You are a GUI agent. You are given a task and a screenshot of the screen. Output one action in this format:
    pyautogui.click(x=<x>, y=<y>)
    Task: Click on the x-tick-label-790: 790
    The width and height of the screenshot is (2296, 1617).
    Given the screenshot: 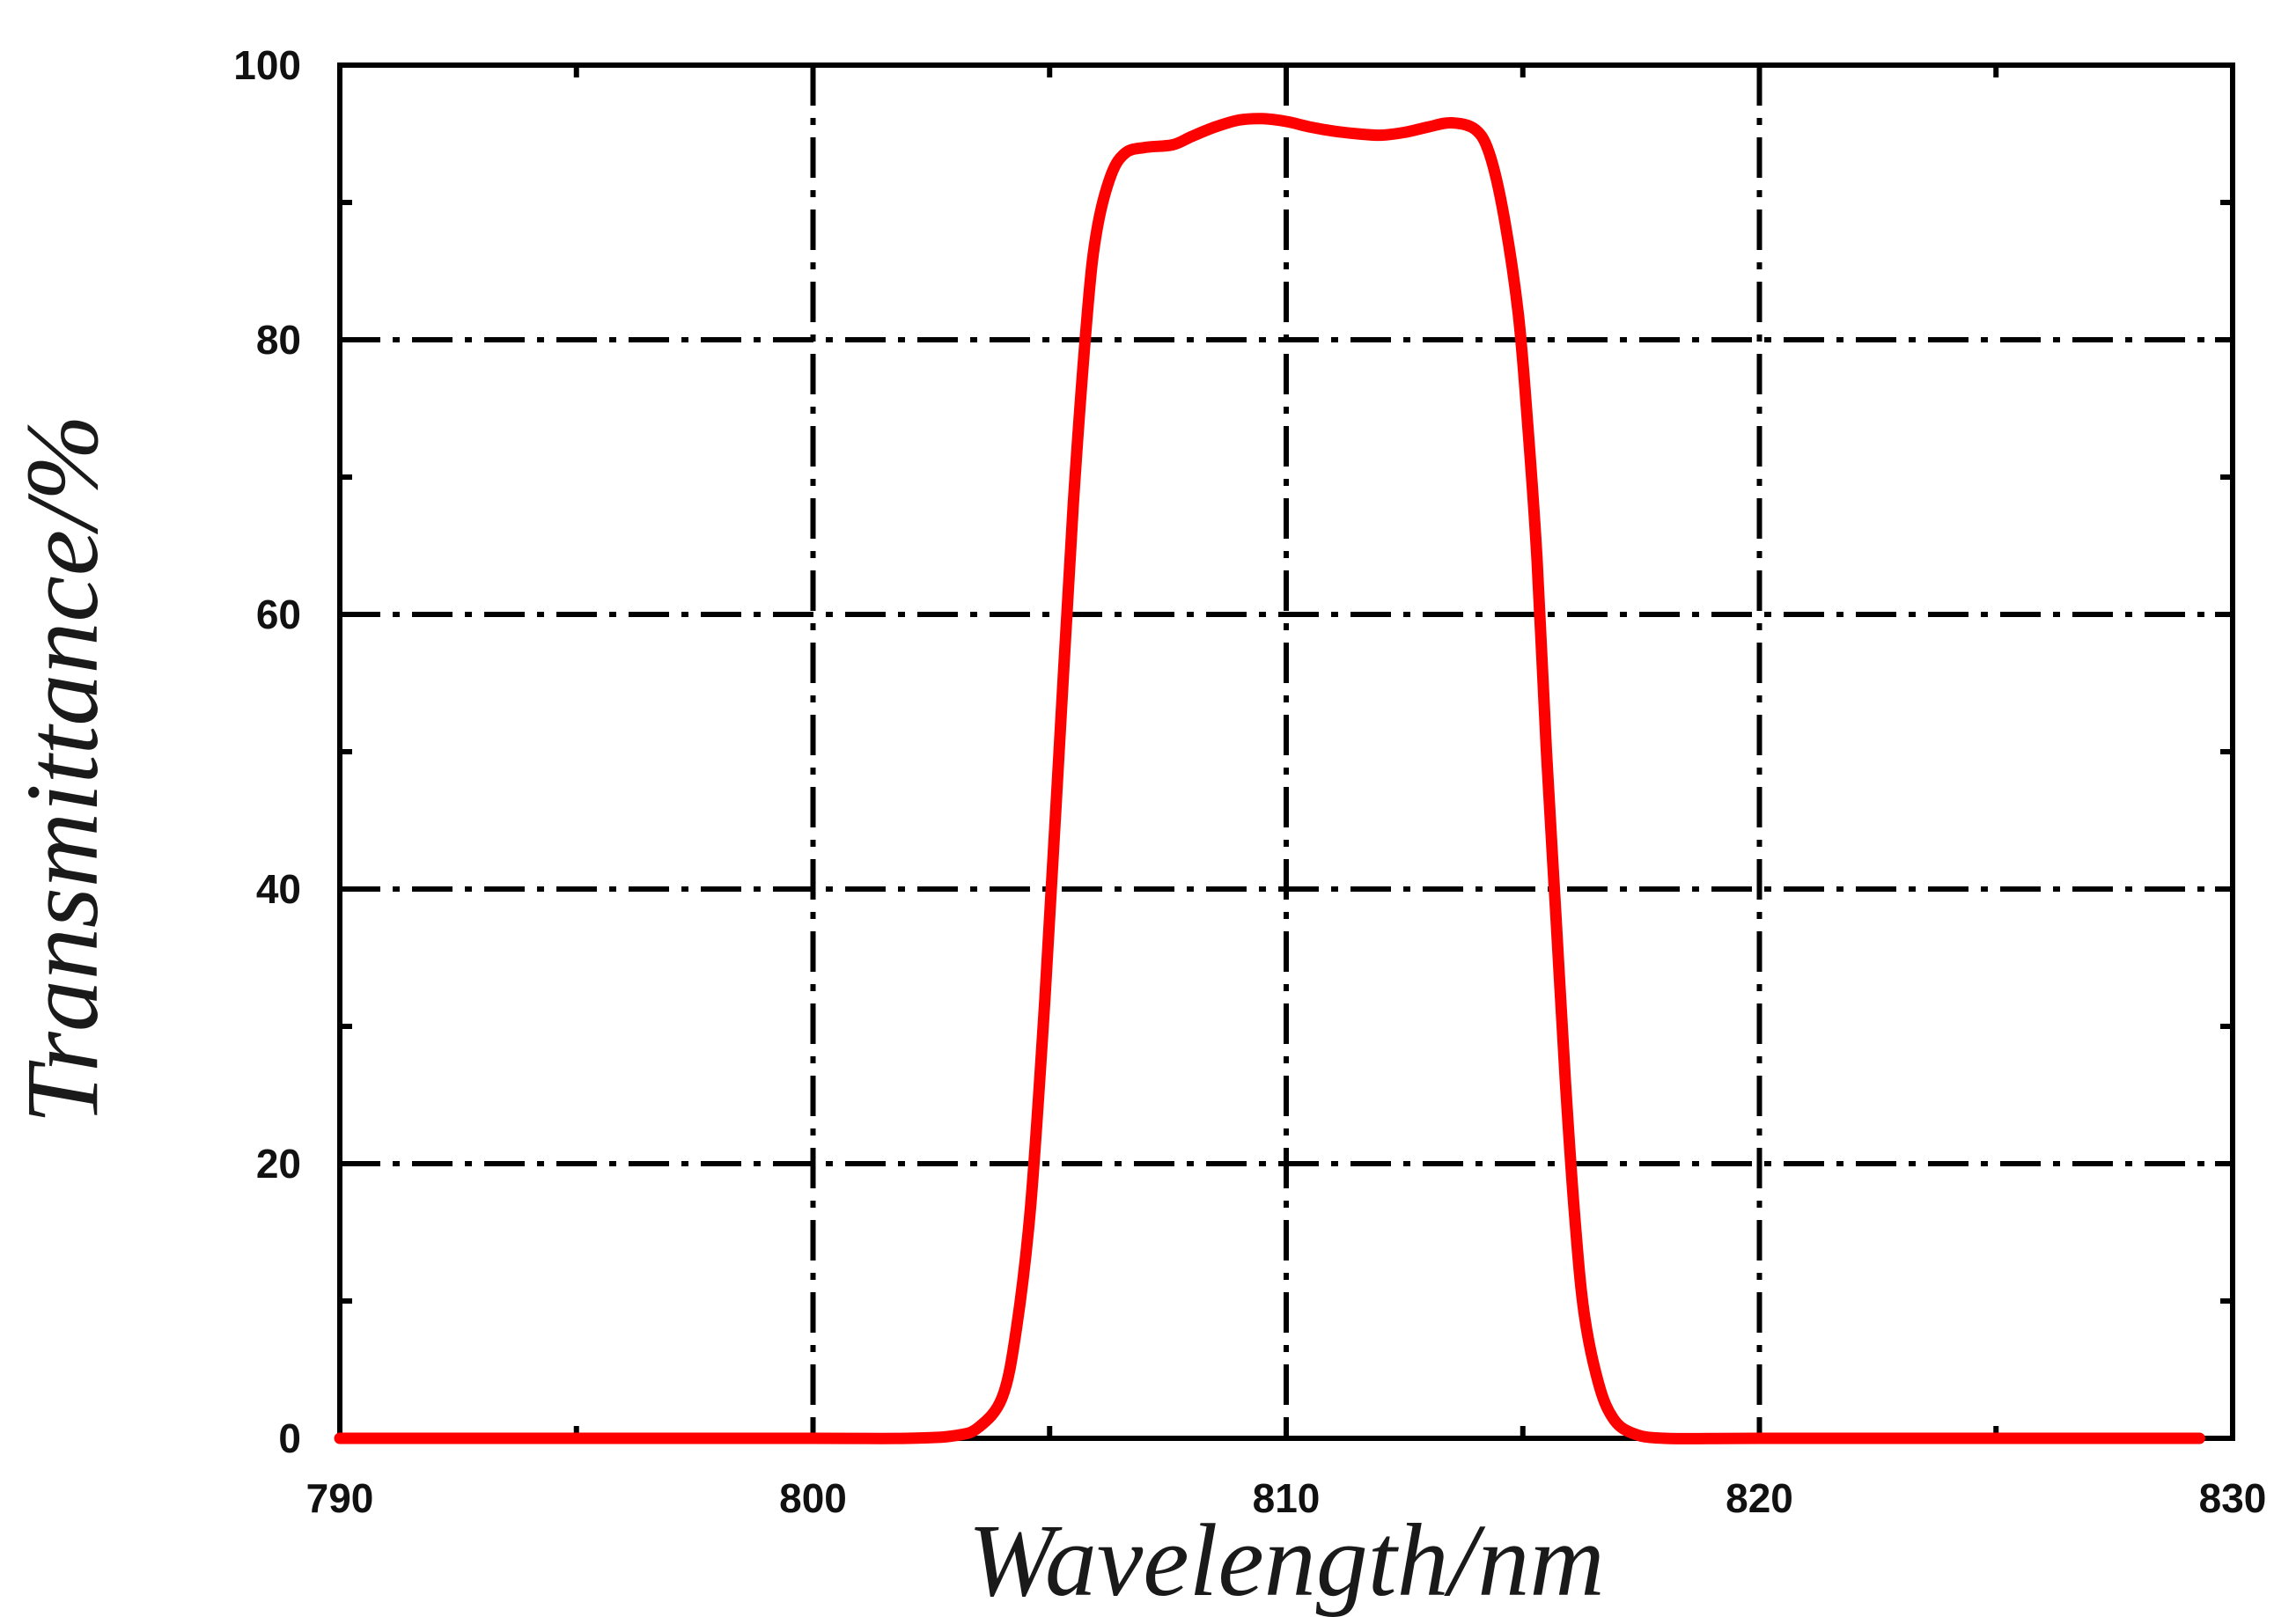 What is the action you would take?
    pyautogui.click(x=340, y=1498)
    